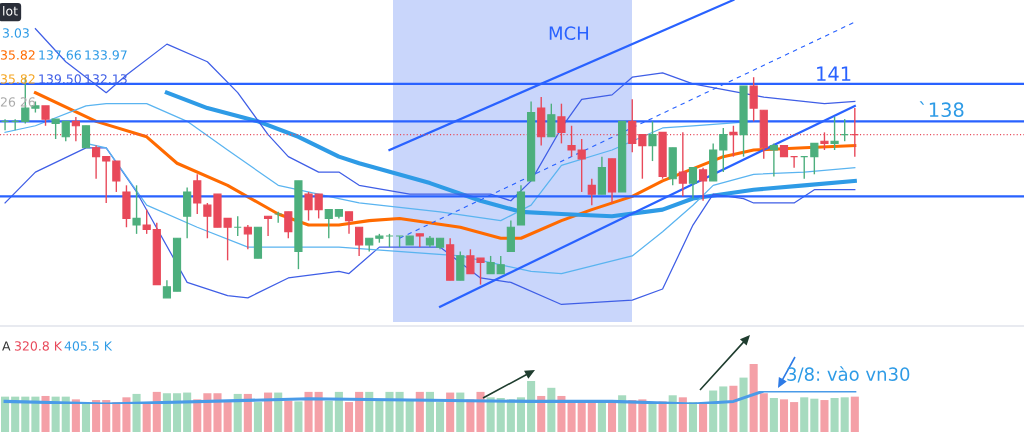 Image resolution: width=1024 pixels, height=448 pixels. I want to click on text: MCH, so click(568, 33).